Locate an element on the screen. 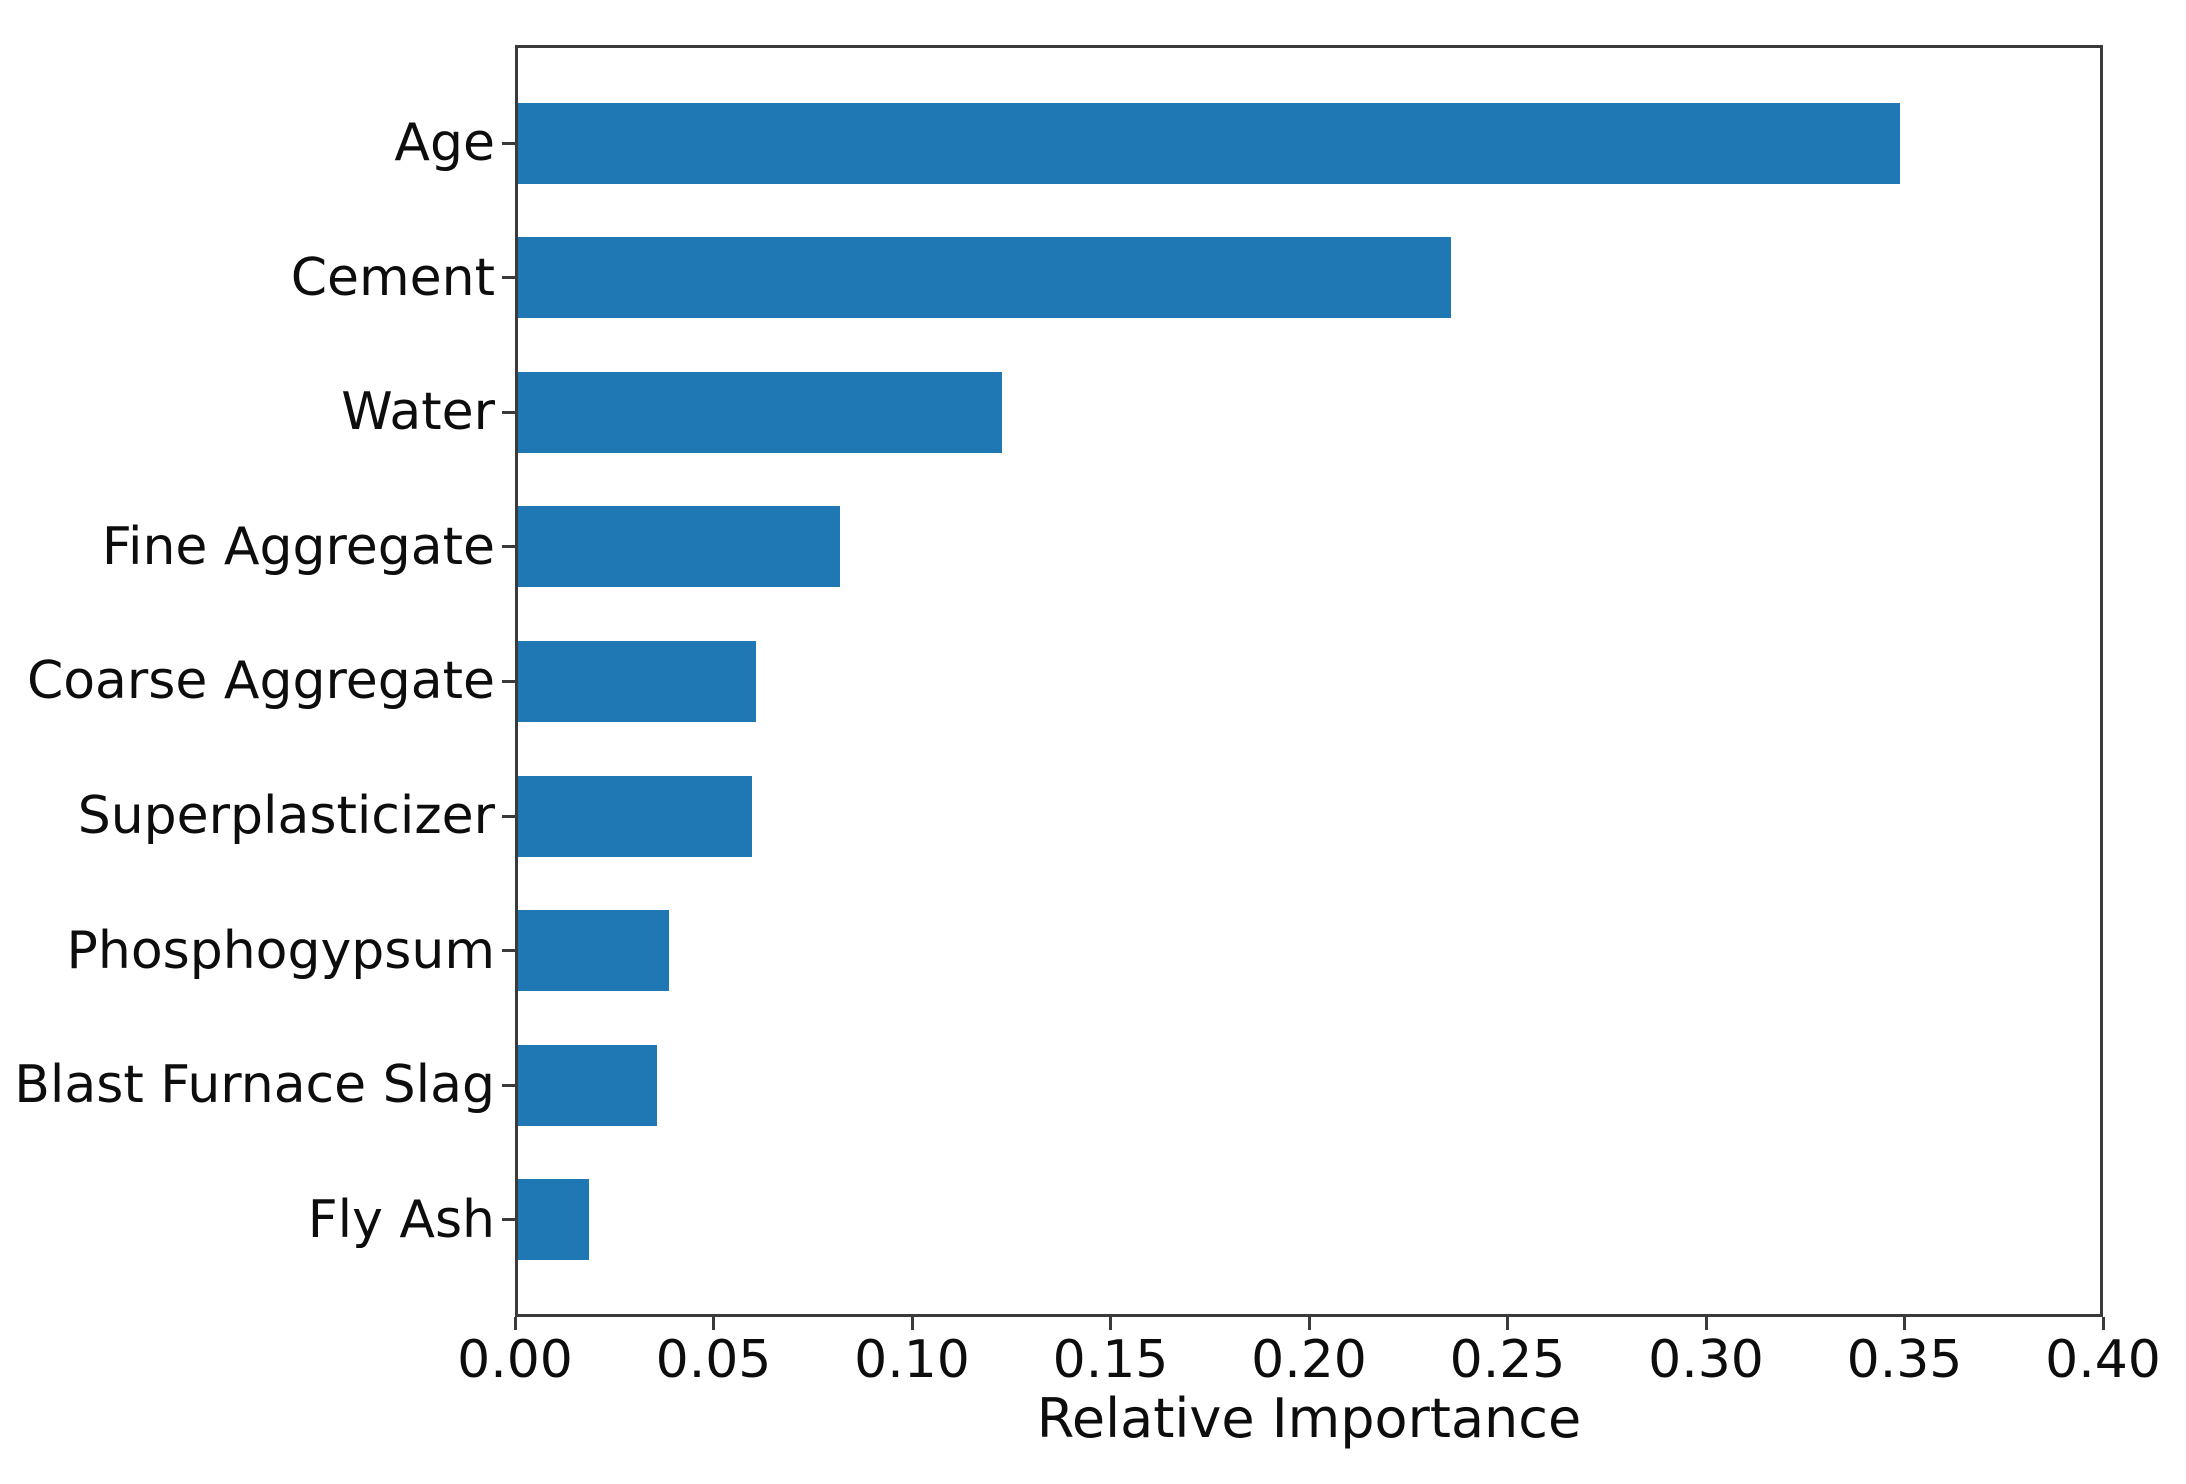 The image size is (2186, 1484). x-axis-label: Relative Importance is located at coordinates (1309, 1418).